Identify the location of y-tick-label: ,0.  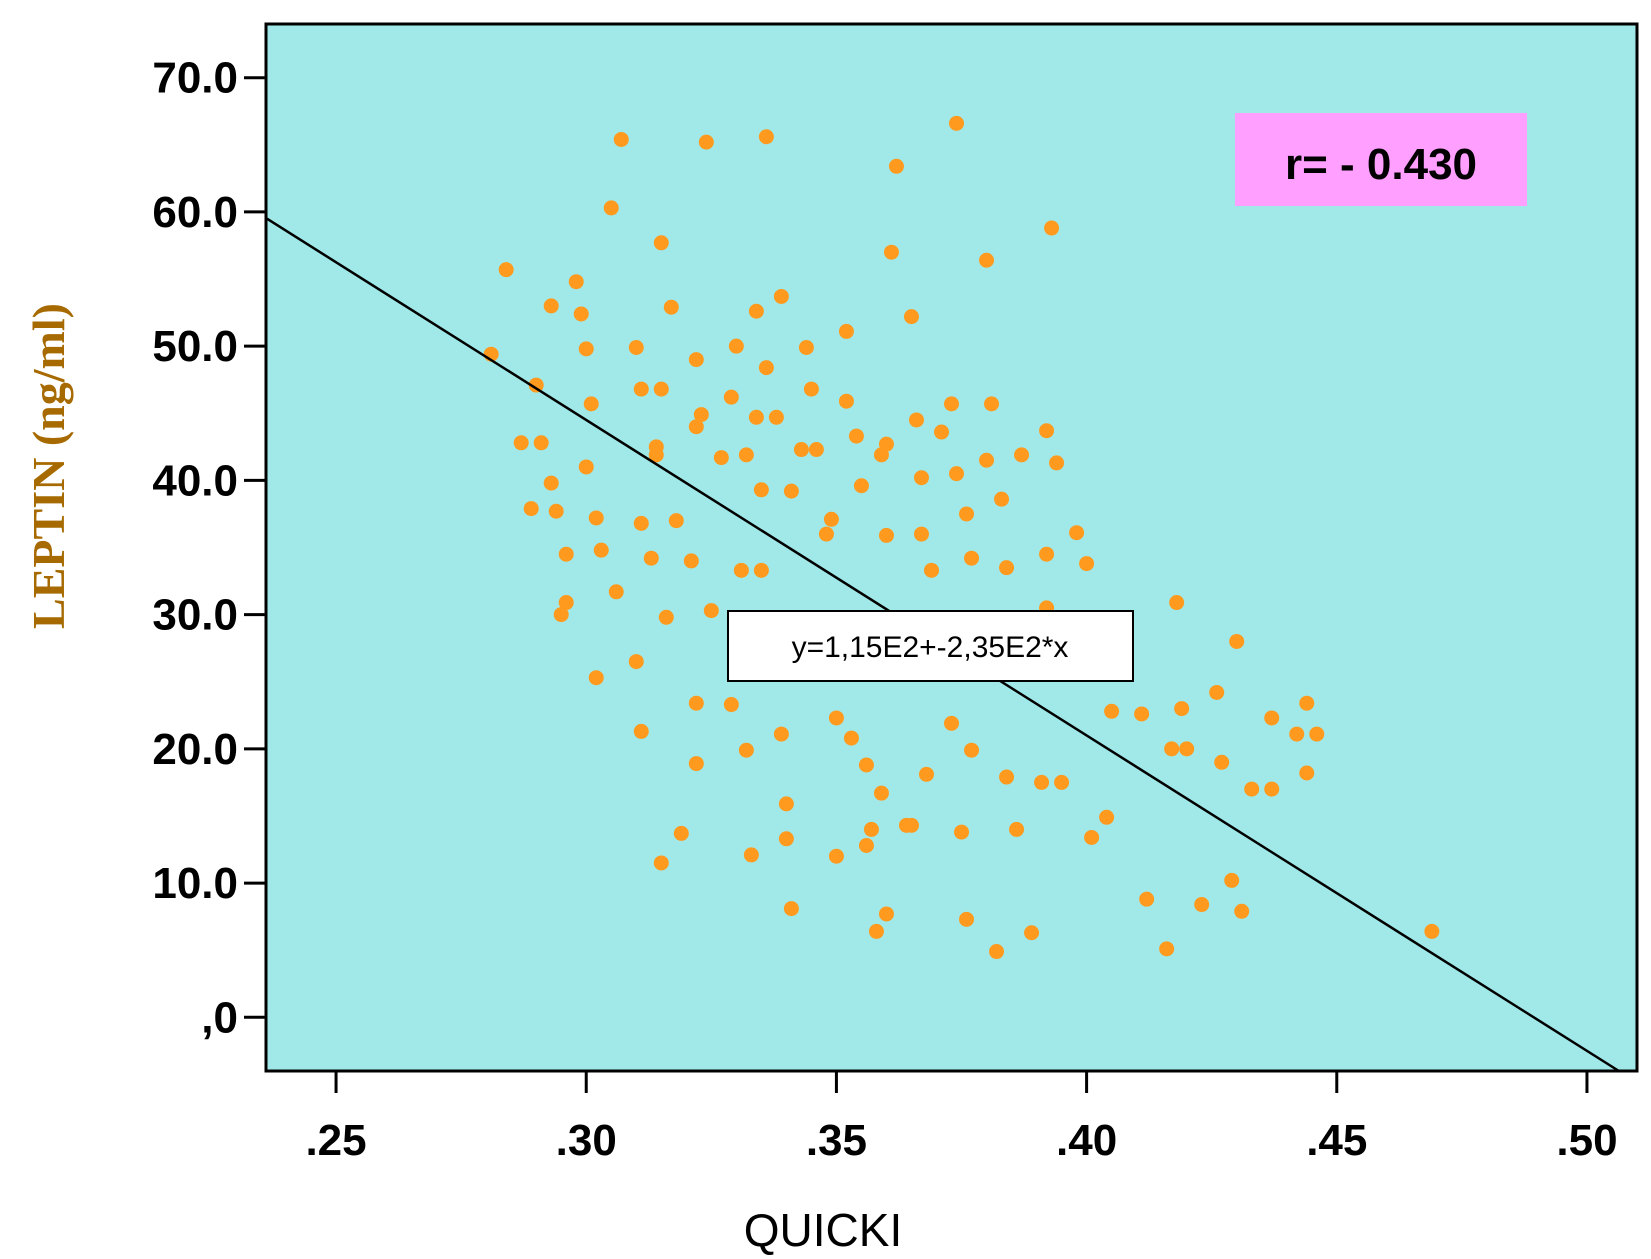
(219, 1017).